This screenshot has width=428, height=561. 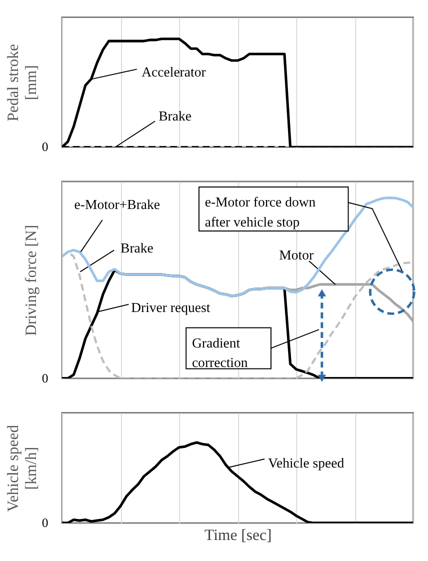 What do you see at coordinates (260, 212) in the screenshot?
I see `annotation: e-Motor force down after vehicle stop` at bounding box center [260, 212].